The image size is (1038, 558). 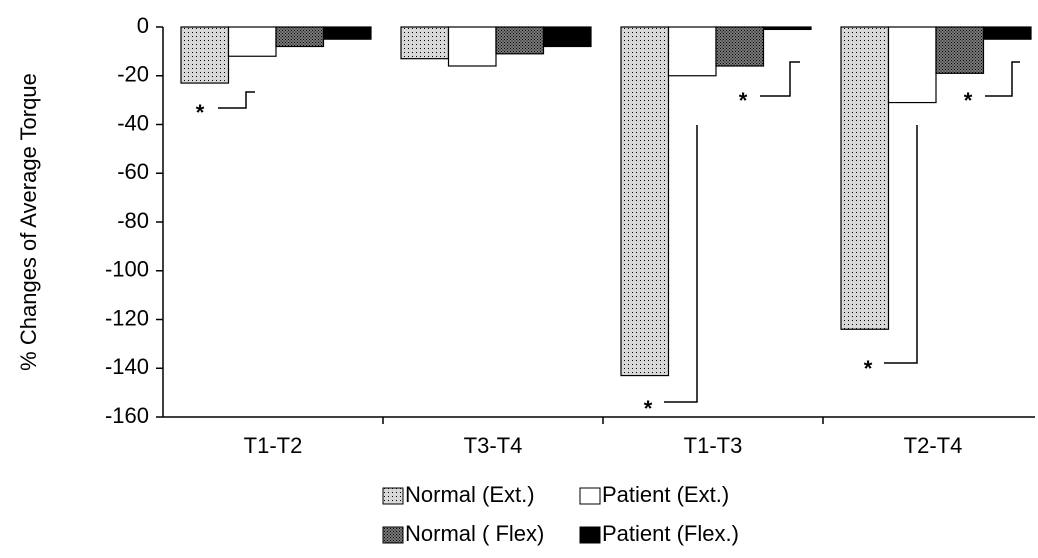 I want to click on y-tick-label: -140, so click(x=127, y=366).